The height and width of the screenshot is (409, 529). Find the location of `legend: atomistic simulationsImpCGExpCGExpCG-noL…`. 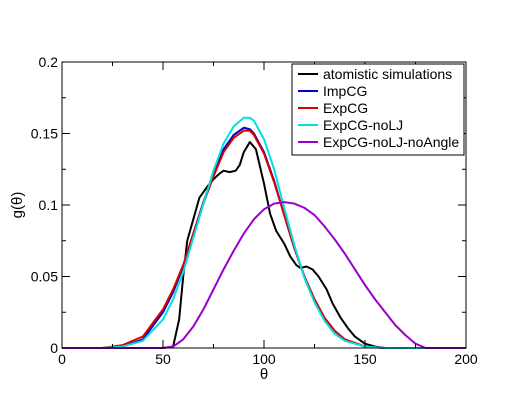

legend: atomistic simulationsImpCGExpCGExpCG-noL… is located at coordinates (378, 109).